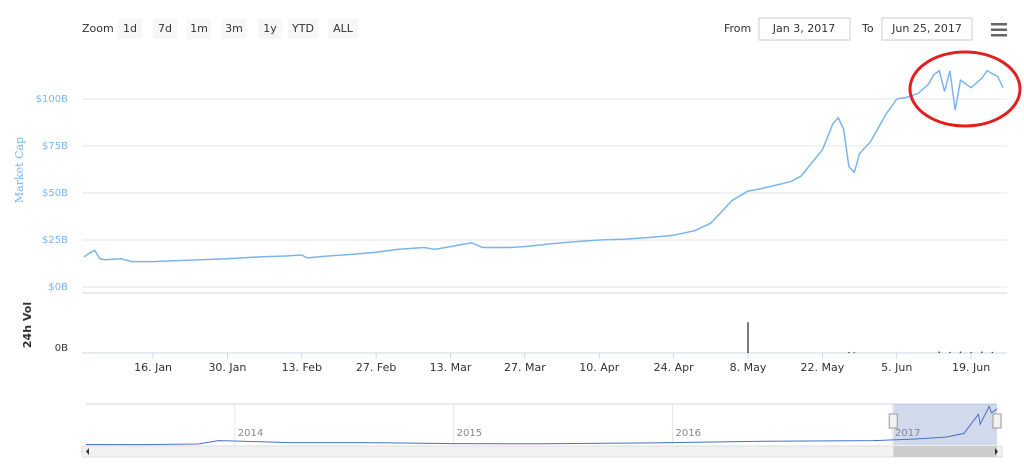  I want to click on x-tick-label: 24. Apr, so click(674, 367).